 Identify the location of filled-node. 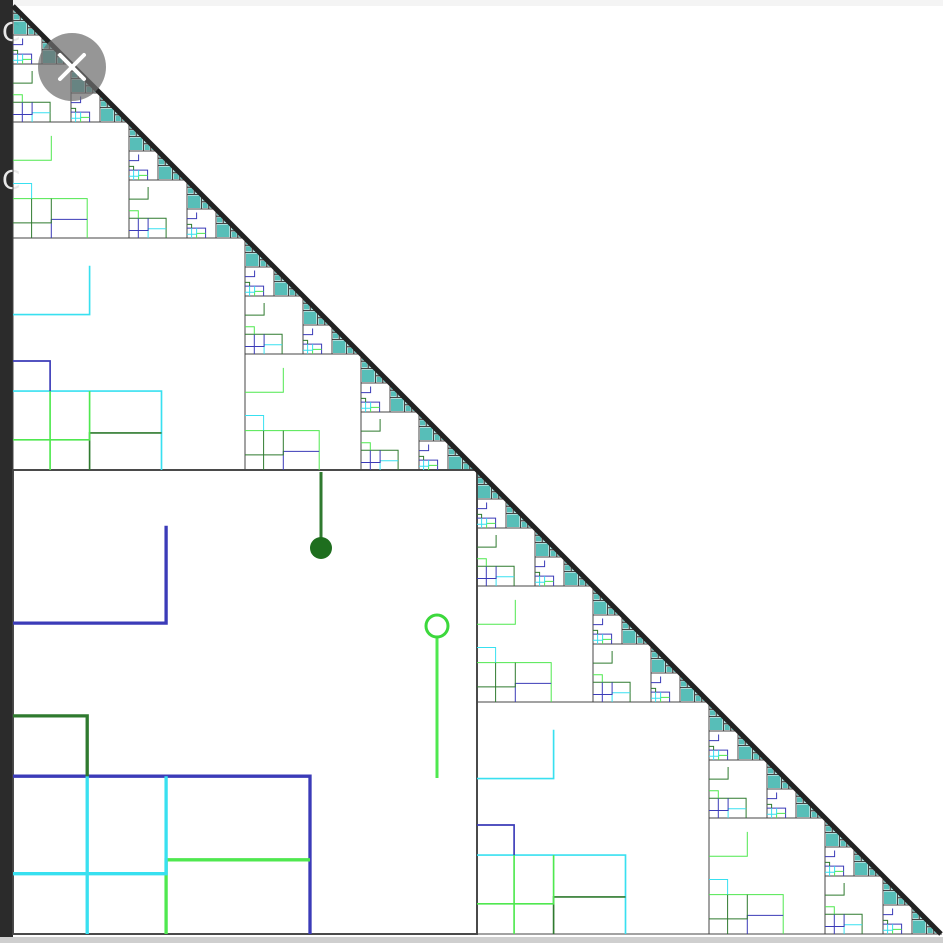
(321, 548).